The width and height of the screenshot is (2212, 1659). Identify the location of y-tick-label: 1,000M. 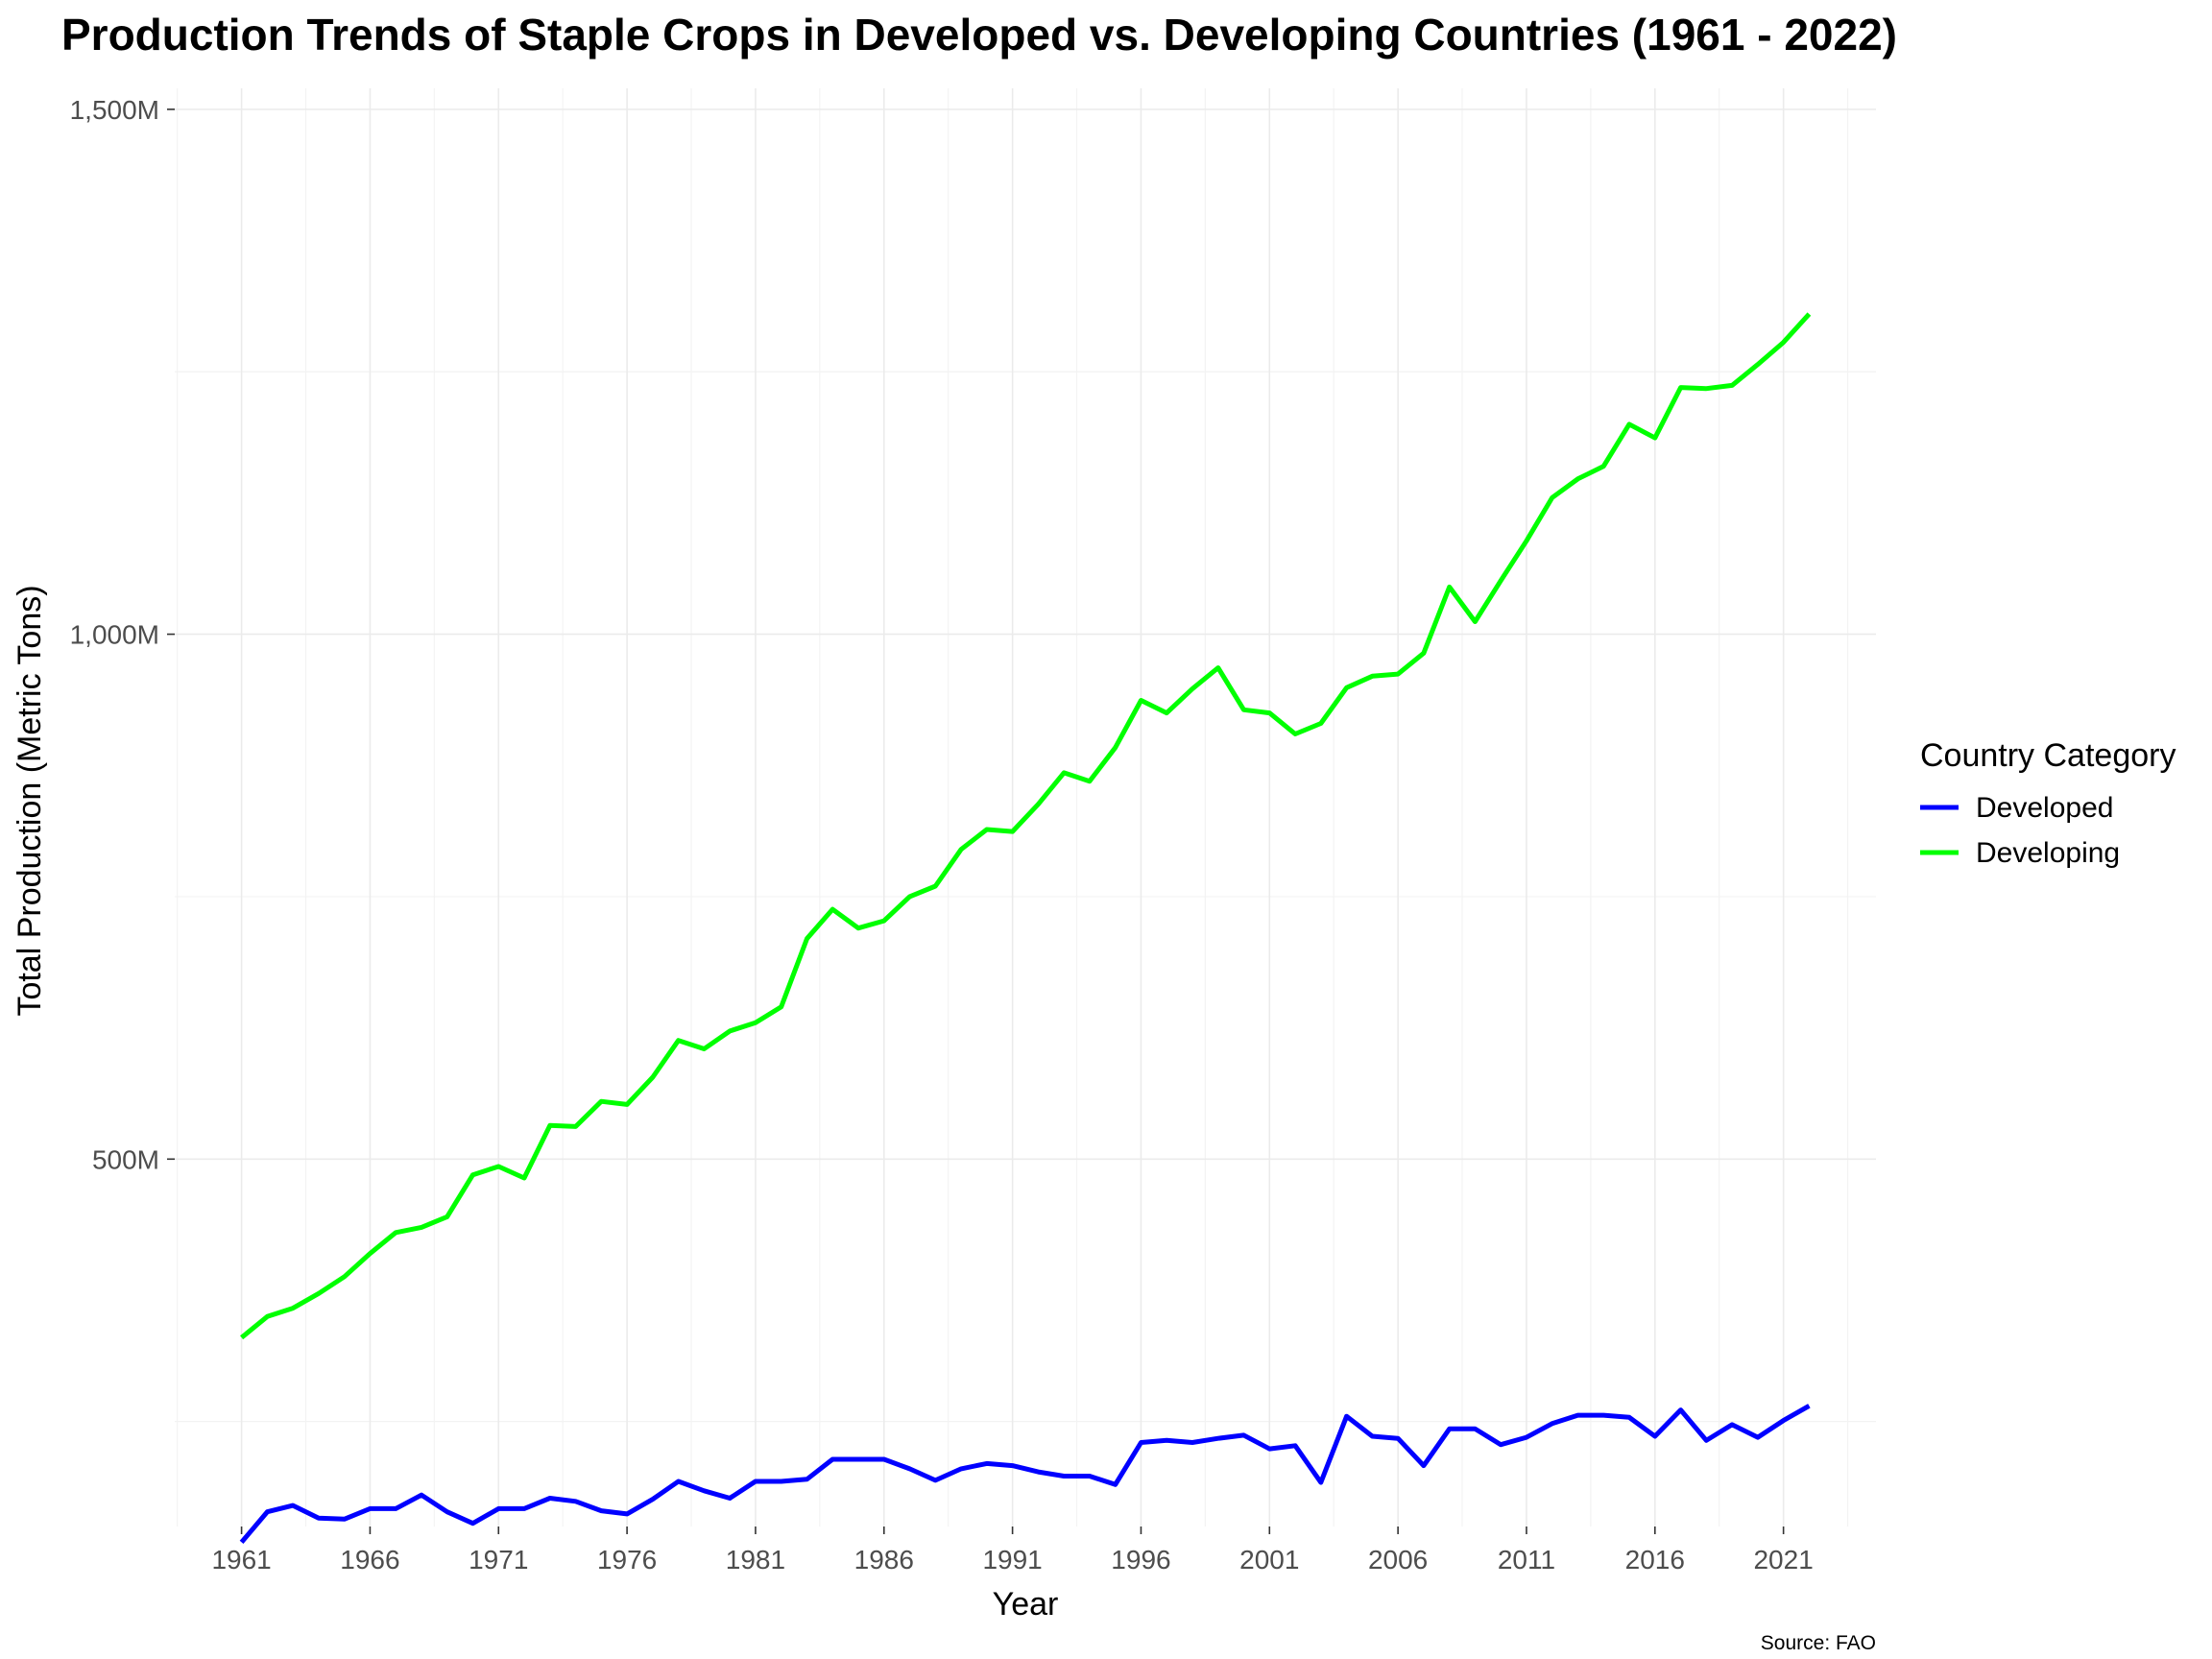
(114, 635).